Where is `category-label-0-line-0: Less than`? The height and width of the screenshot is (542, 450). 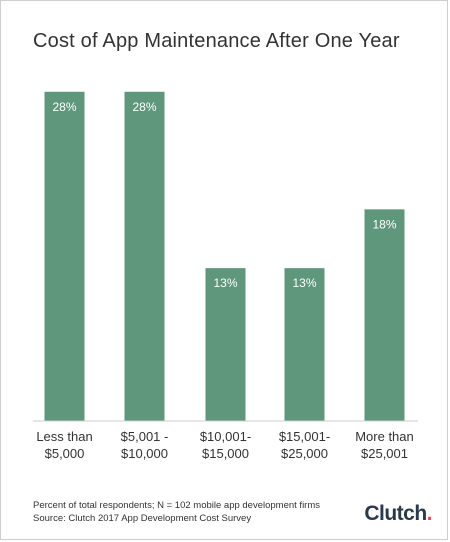 category-label-0-line-0: Less than is located at coordinates (64, 436).